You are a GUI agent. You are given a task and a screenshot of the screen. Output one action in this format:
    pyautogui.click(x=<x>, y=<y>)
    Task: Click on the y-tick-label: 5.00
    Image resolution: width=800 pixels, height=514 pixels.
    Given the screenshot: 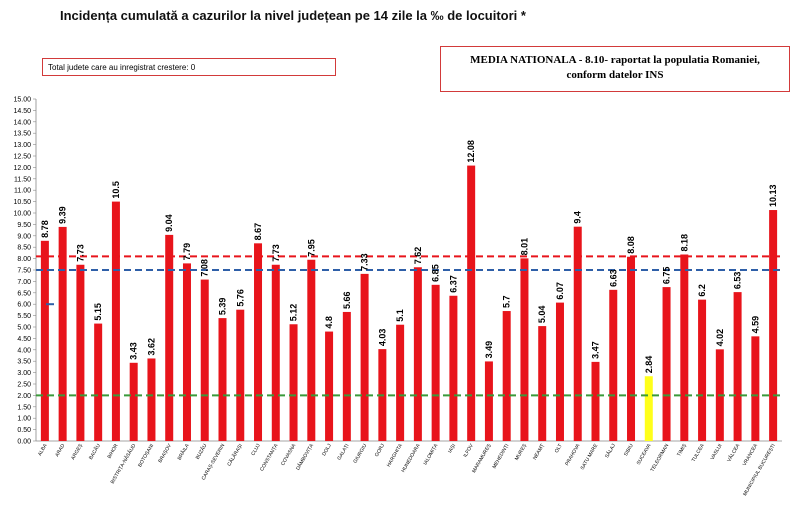 What is the action you would take?
    pyautogui.click(x=24, y=328)
    